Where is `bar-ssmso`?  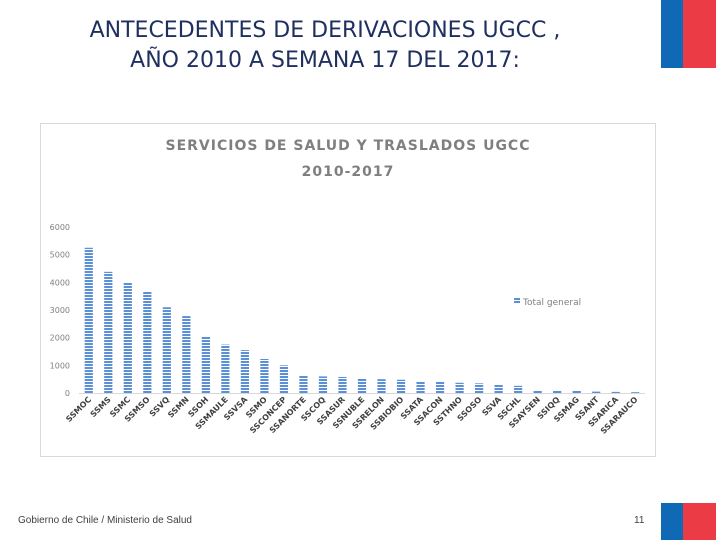 bar-ssmso is located at coordinates (147, 342).